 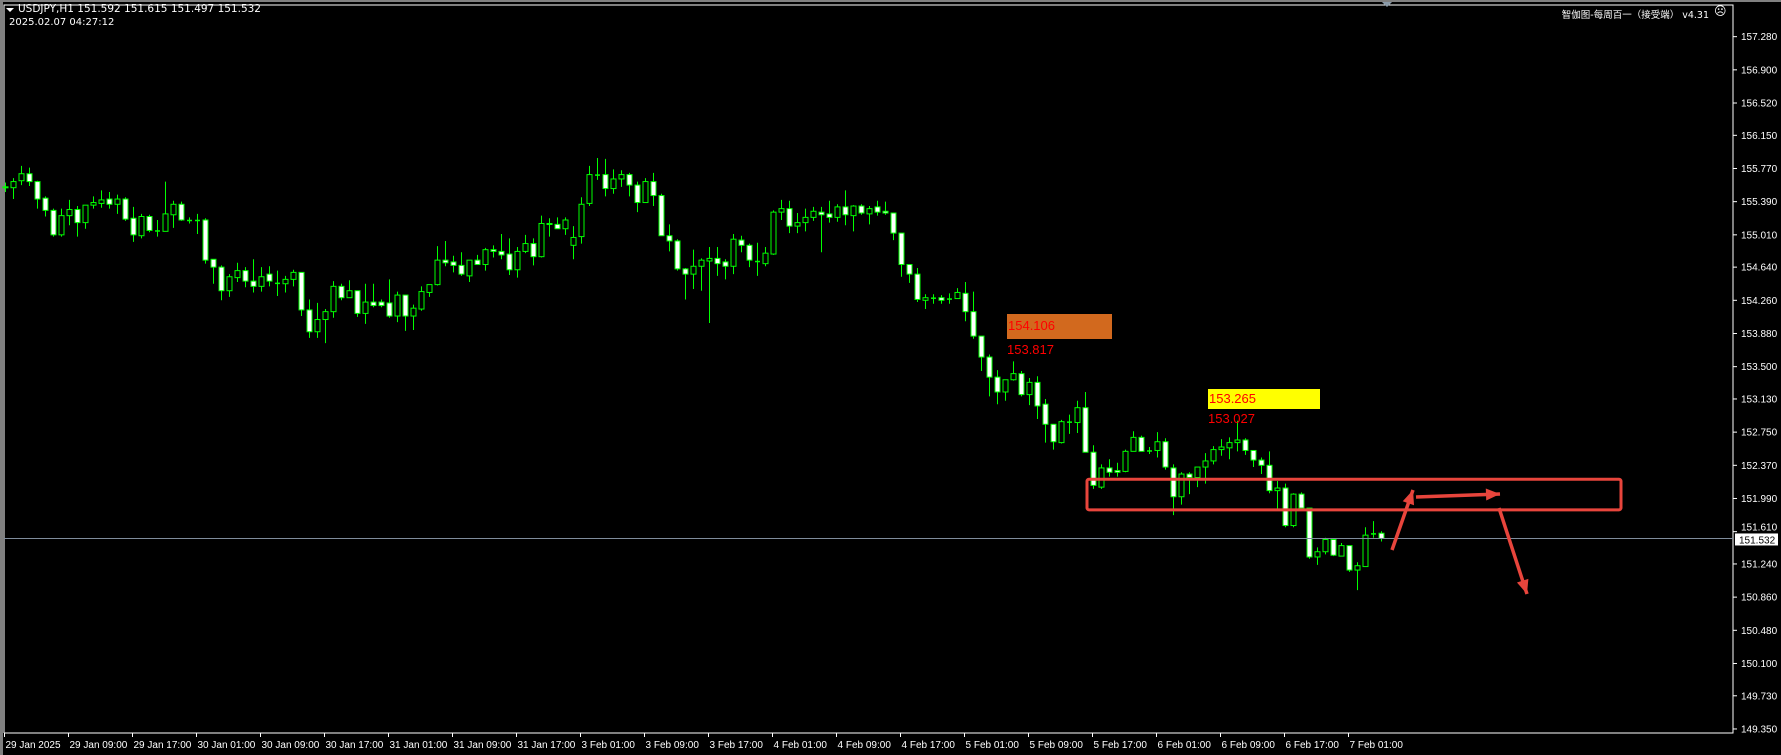 I want to click on x-tick-label: 6 Feb 01:00, so click(x=1185, y=745).